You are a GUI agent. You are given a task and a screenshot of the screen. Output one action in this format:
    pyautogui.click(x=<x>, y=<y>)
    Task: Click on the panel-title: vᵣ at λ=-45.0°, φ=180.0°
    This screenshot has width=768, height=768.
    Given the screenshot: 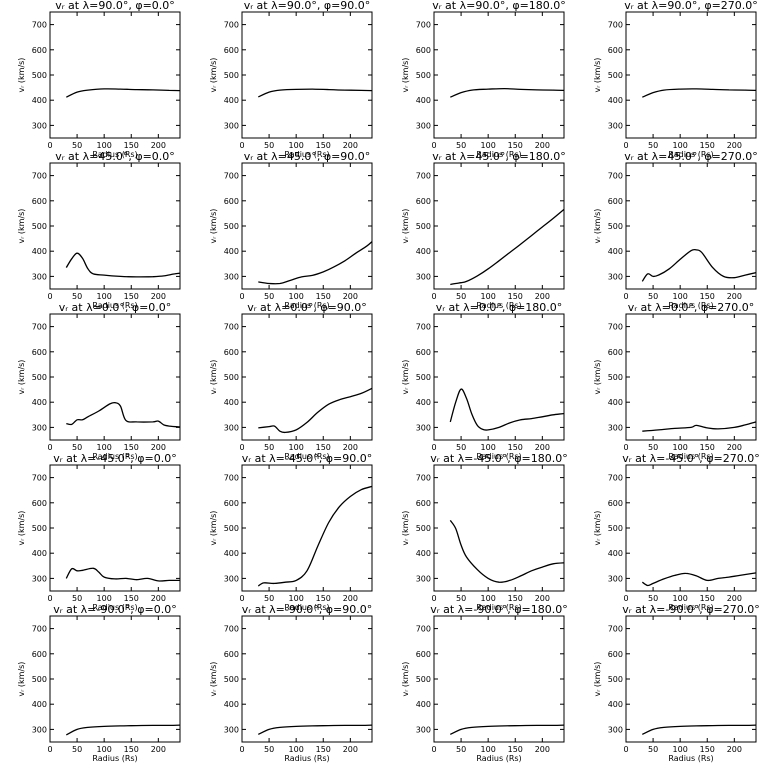 What is the action you would take?
    pyautogui.click(x=499, y=458)
    